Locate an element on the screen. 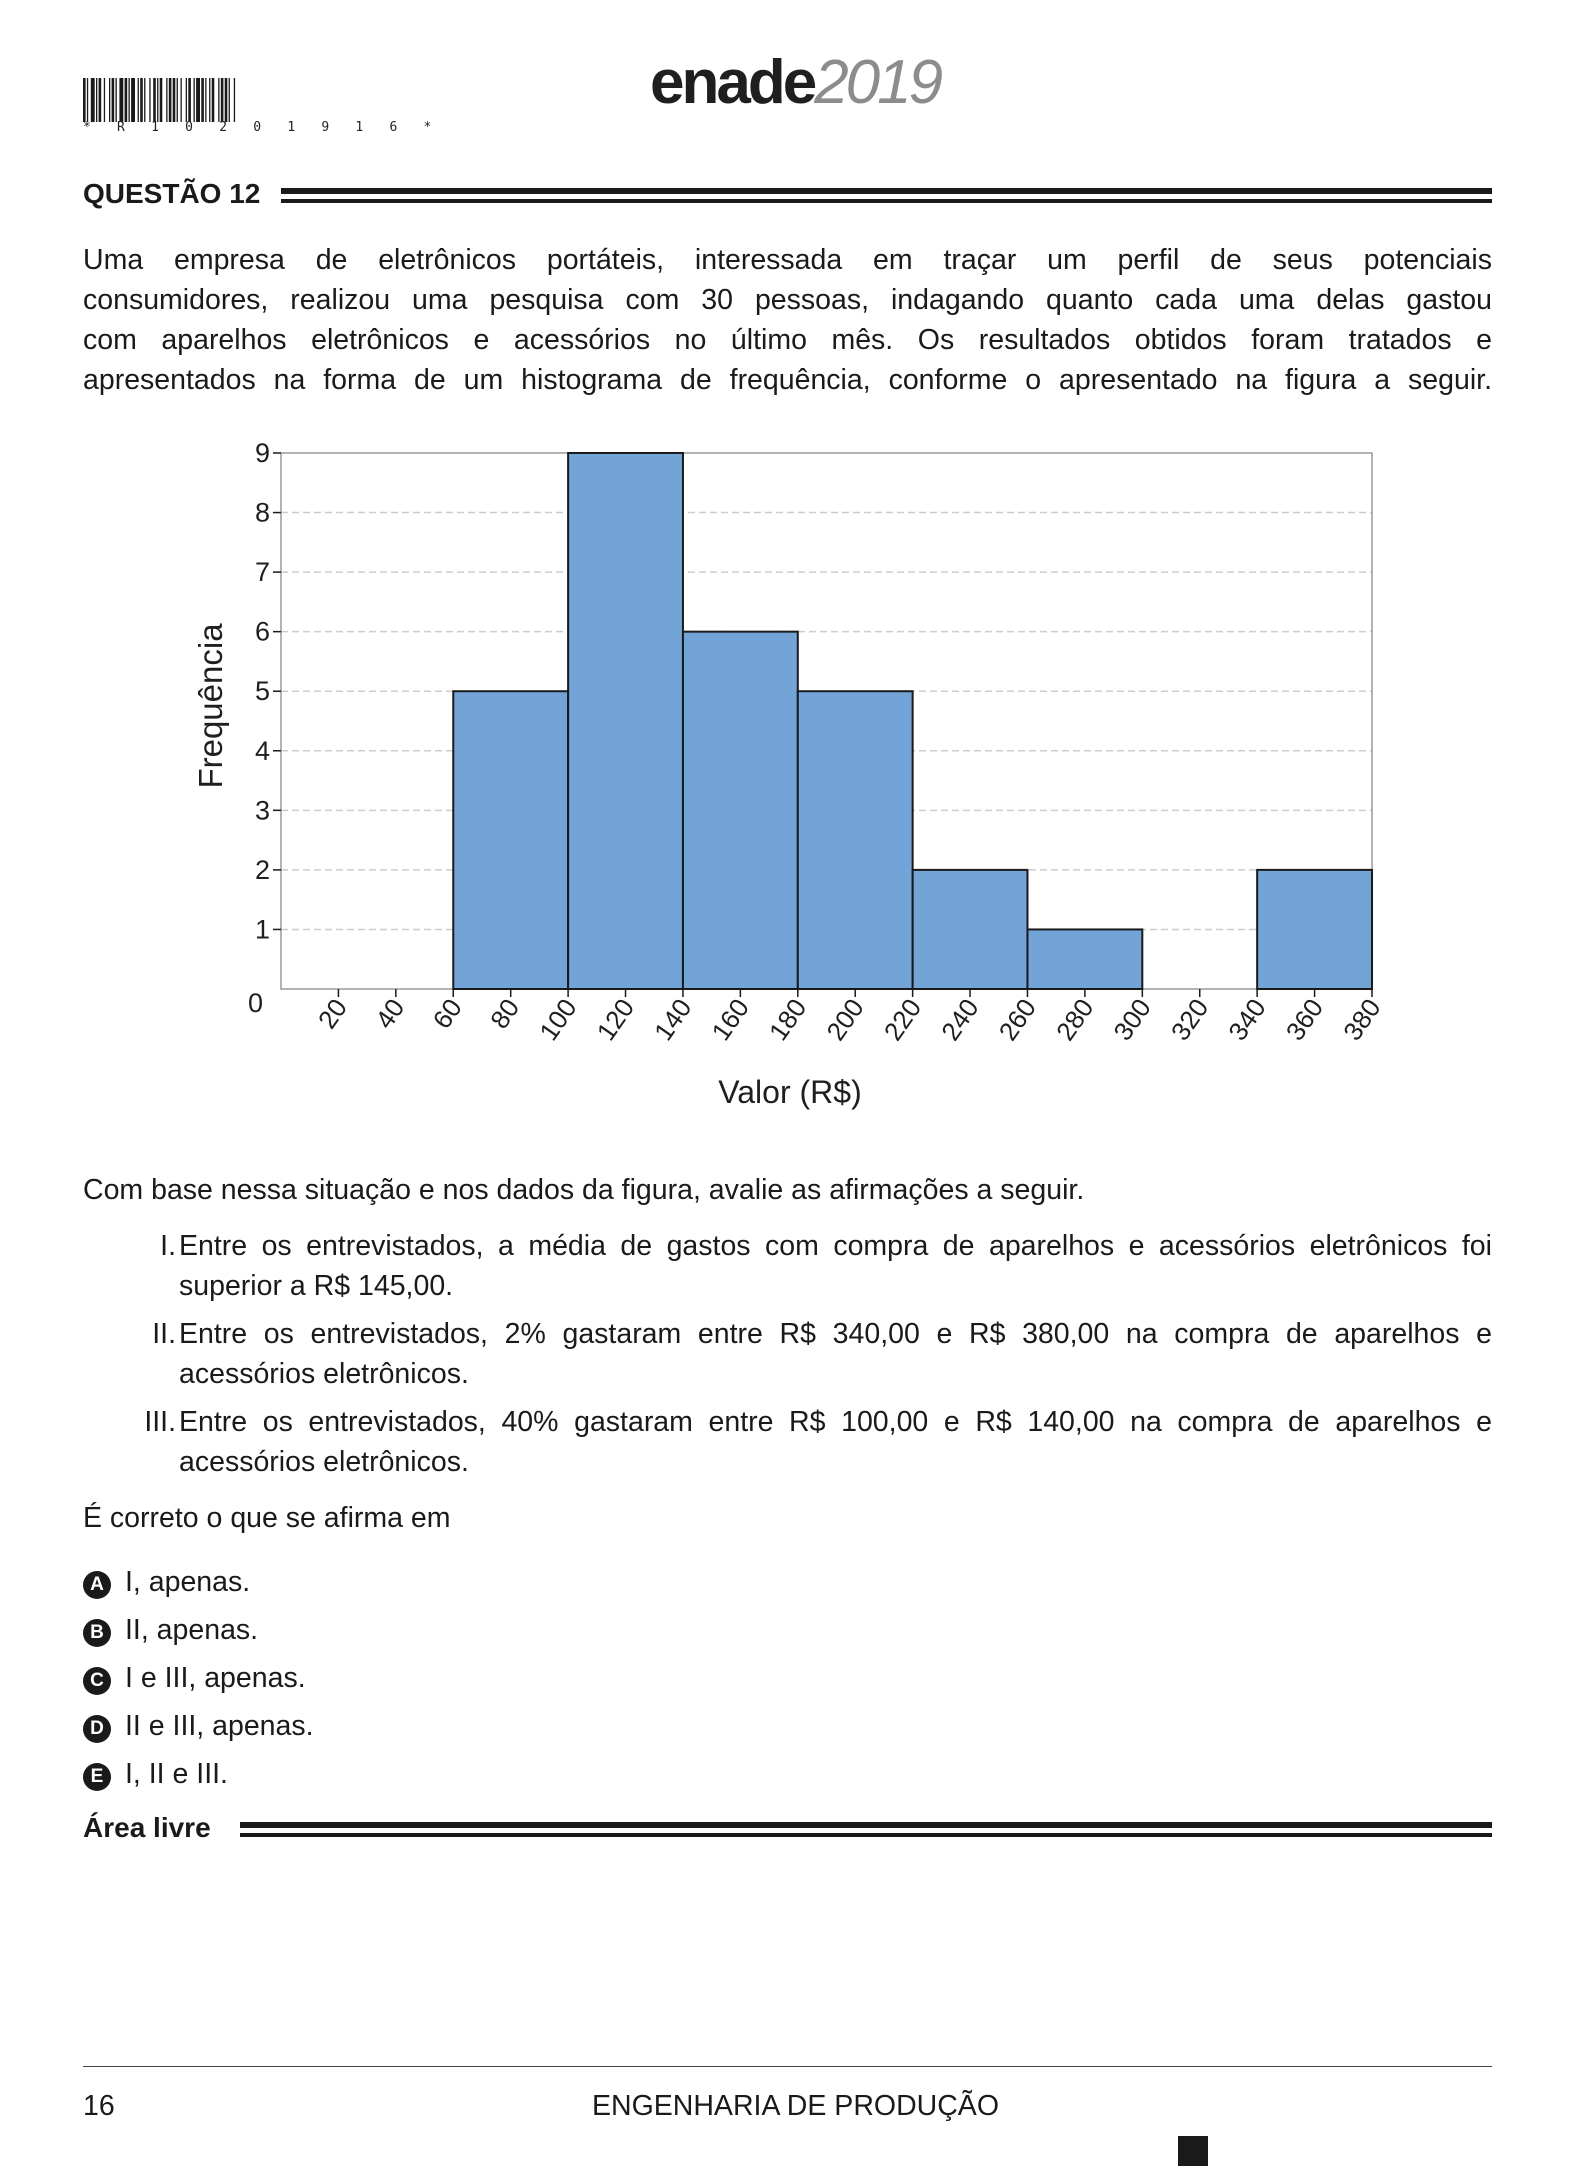  y-tick-label: 5 is located at coordinates (262, 691).